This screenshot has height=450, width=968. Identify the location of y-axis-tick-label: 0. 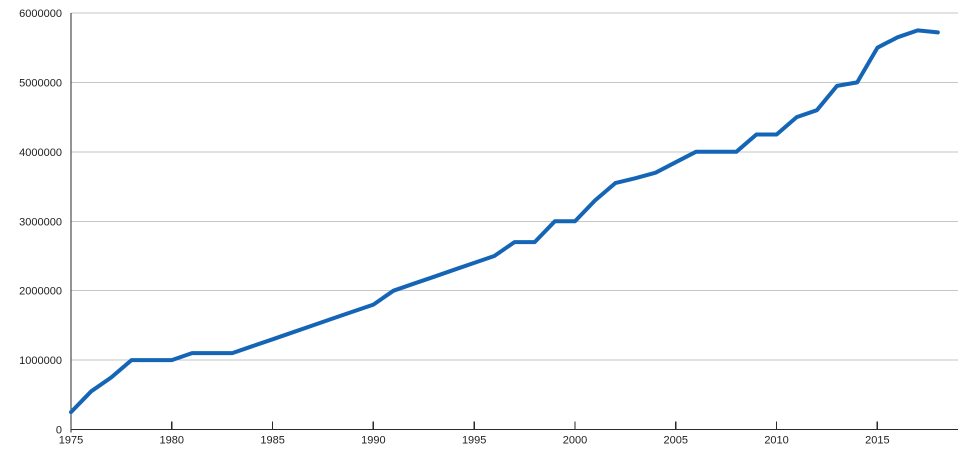
(59, 431).